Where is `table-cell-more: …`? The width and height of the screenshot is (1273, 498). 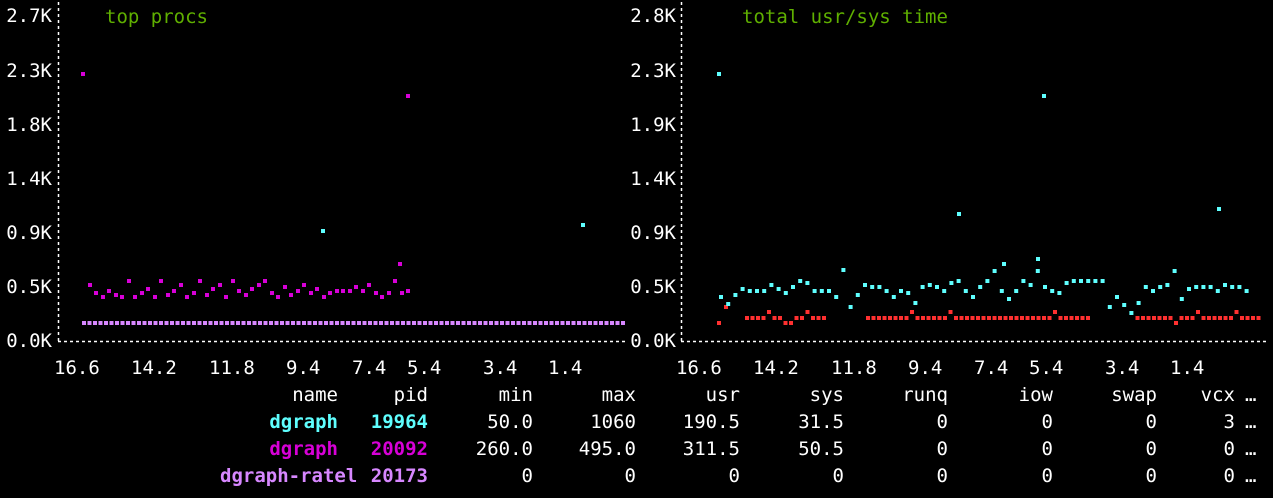
table-cell-more: … is located at coordinates (1251, 422).